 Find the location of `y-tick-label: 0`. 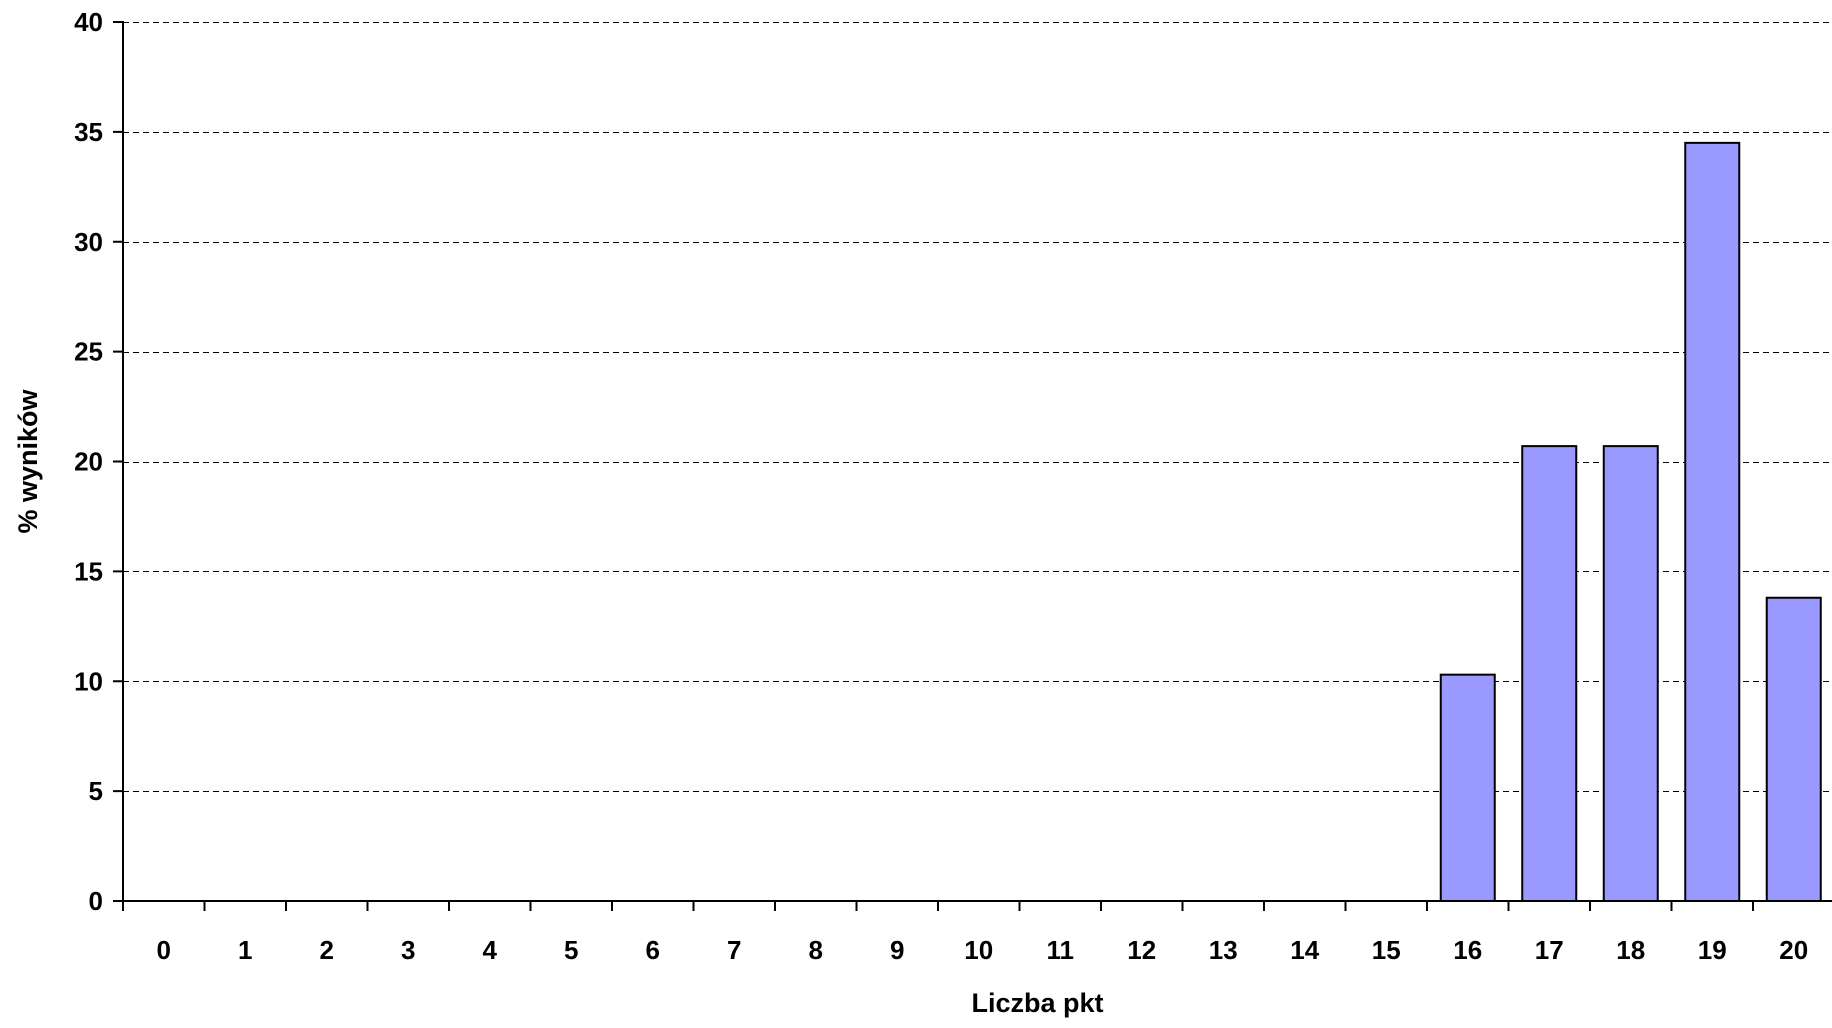

y-tick-label: 0 is located at coordinates (96, 901).